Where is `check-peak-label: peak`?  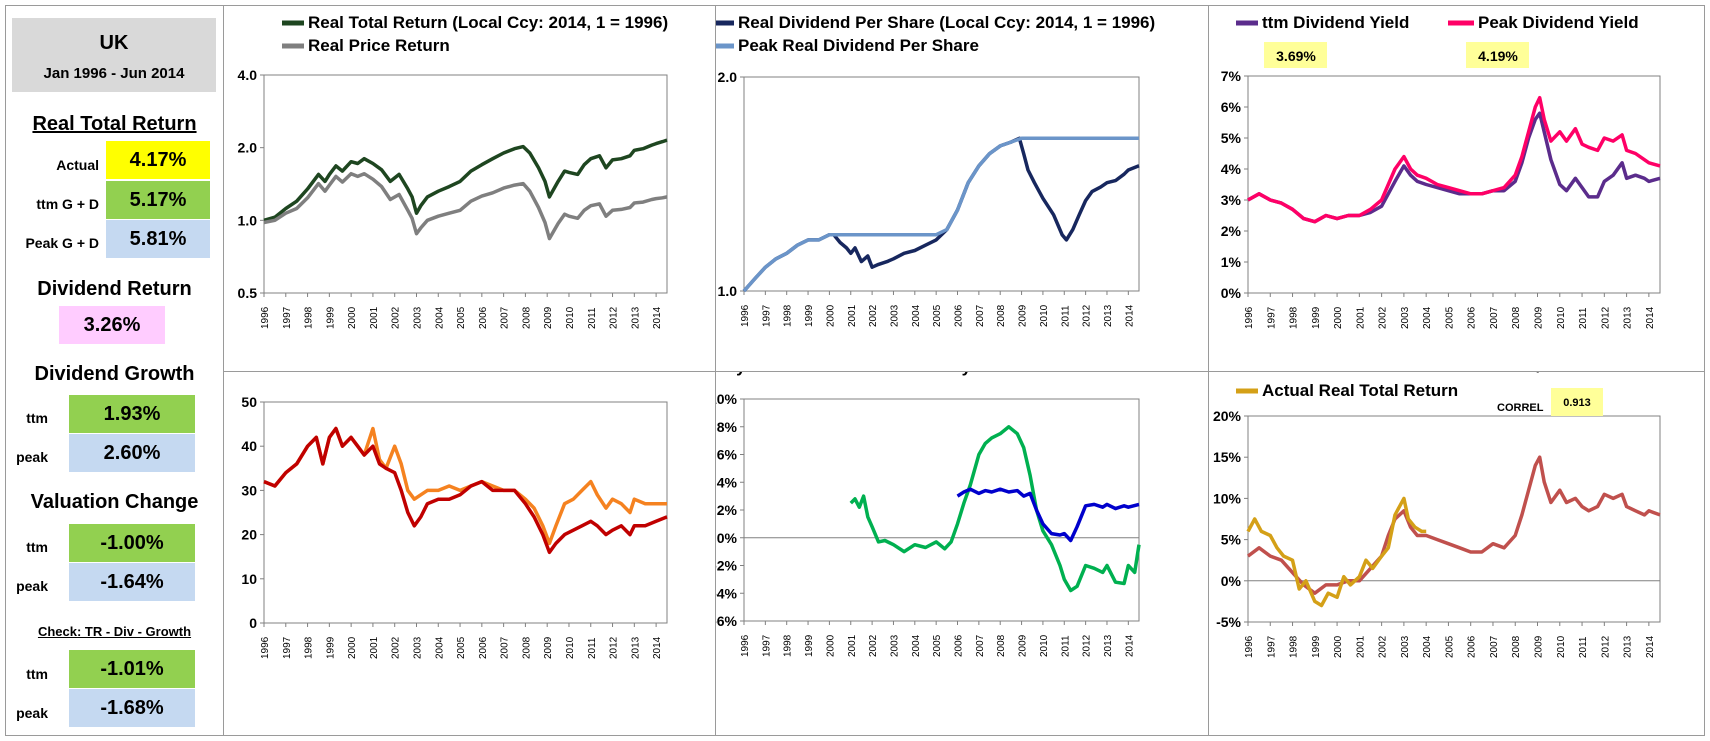 check-peak-label: peak is located at coordinates (32, 713).